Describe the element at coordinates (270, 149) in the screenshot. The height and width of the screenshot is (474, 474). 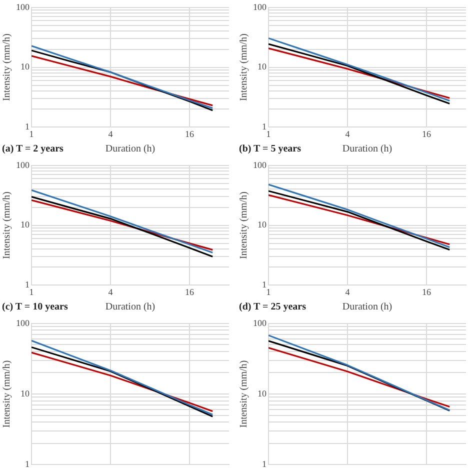
I see `text: (b) T = 5 years` at that location.